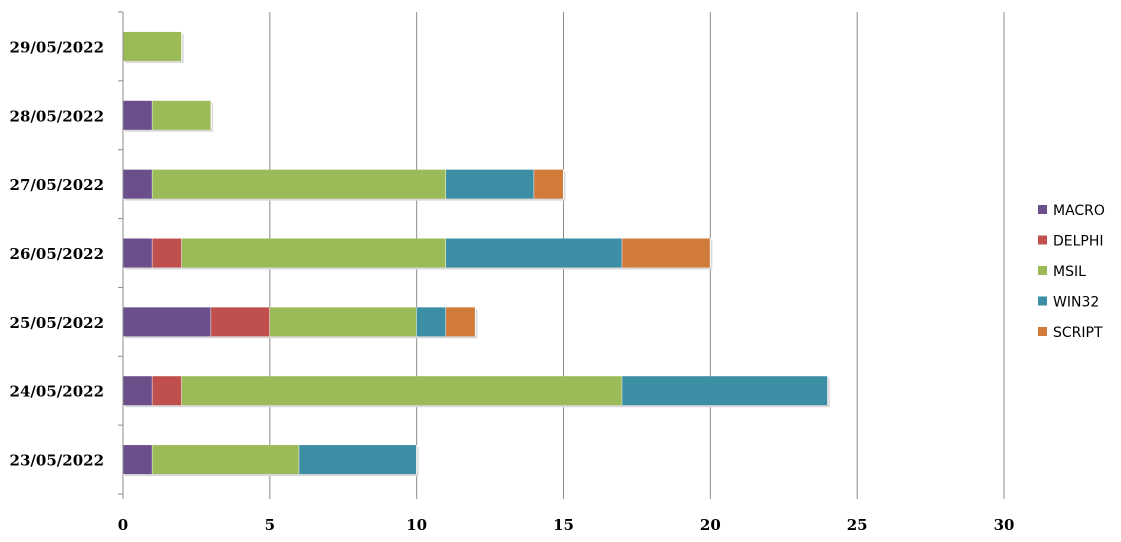 The height and width of the screenshot is (542, 1121). I want to click on legend-label-delphi: DELPHI, so click(1078, 242).